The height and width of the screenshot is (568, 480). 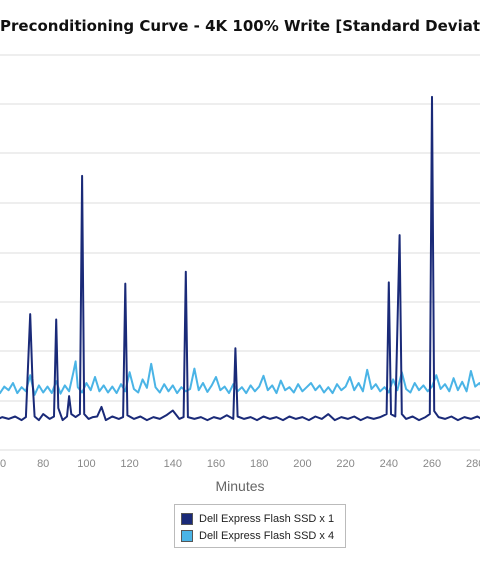 I want to click on x-tick-label: 220, so click(x=345, y=464).